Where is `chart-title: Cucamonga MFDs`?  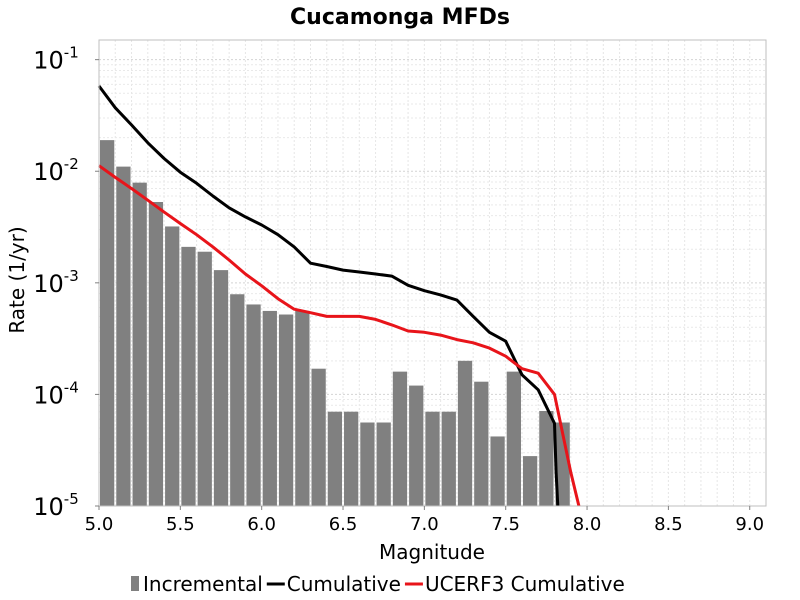 chart-title: Cucamonga MFDs is located at coordinates (400, 17).